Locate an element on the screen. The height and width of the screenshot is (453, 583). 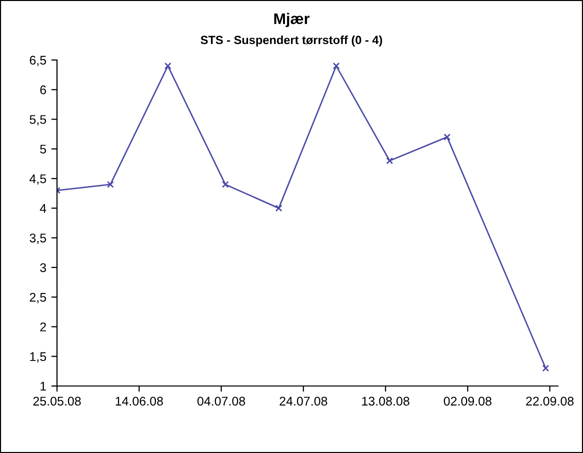
y-tick-label: 6 is located at coordinates (43, 89).